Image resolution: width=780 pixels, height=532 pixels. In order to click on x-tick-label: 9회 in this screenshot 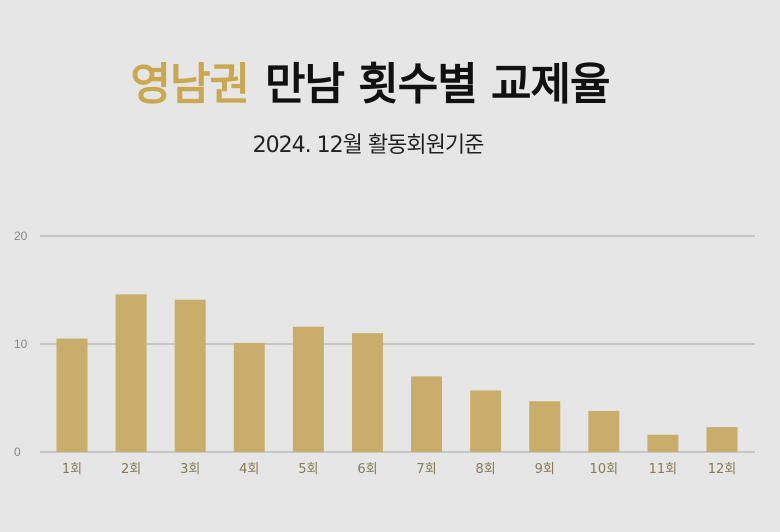, I will do `click(545, 469)`.